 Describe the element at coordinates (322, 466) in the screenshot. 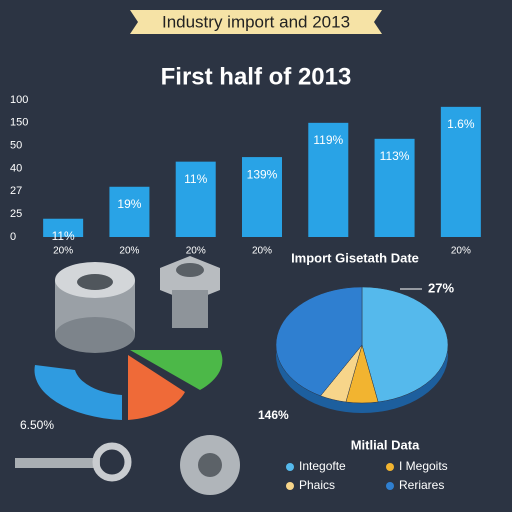

I see `legend-label: Integofte` at that location.